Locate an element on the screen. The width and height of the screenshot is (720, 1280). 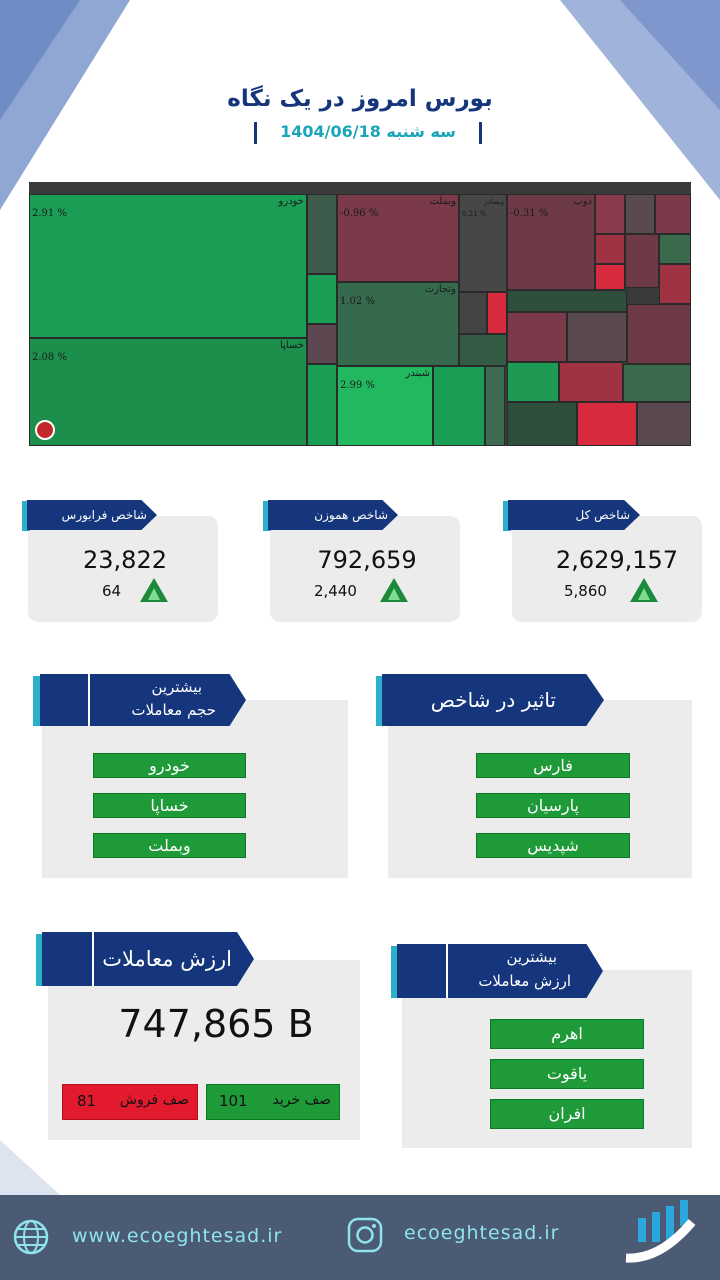
index-value: 2,629,157 is located at coordinates (617, 560).